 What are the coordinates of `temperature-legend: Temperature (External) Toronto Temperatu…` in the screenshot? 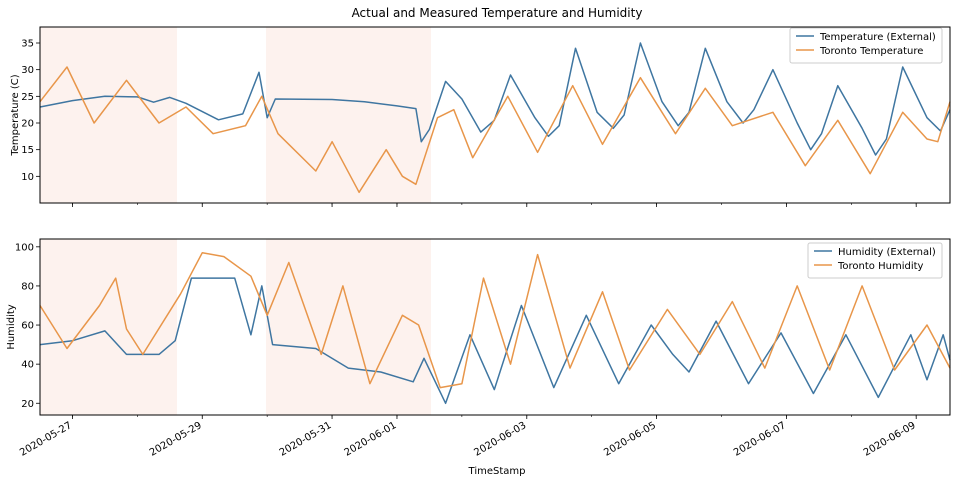 It's located at (866, 45).